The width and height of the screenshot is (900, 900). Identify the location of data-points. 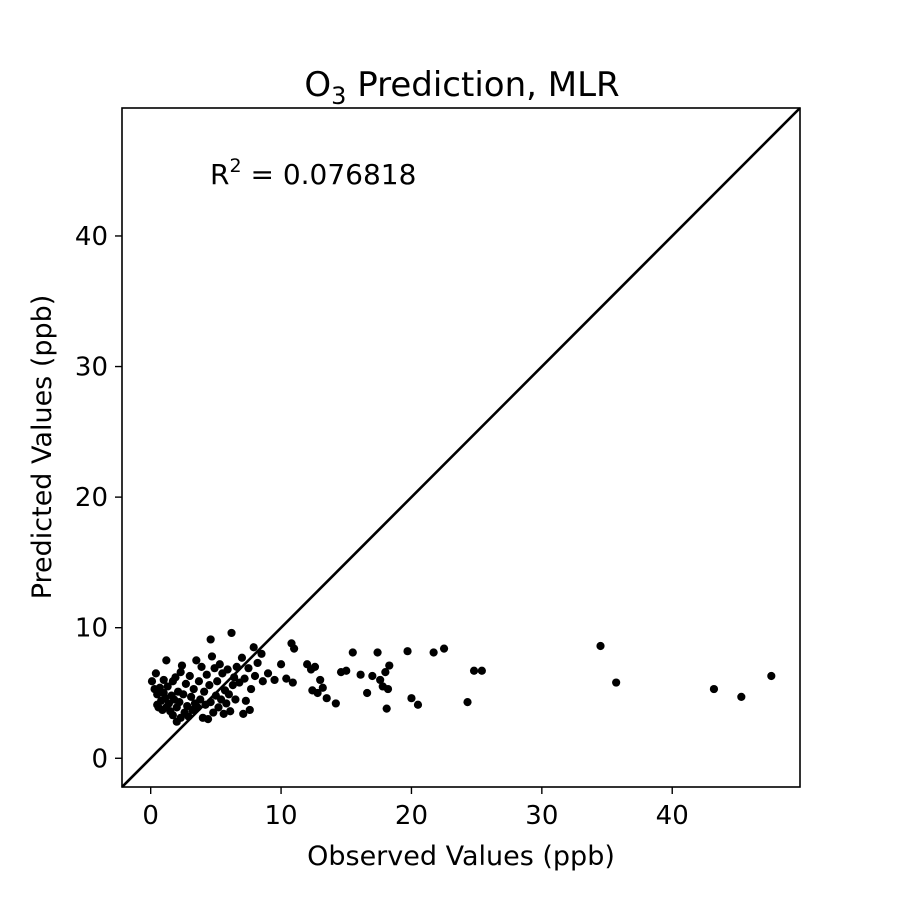
(461, 677).